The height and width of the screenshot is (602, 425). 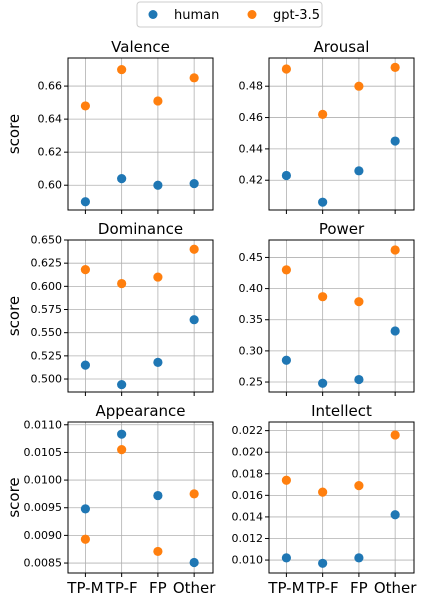 What do you see at coordinates (251, 257) in the screenshot?
I see `y-tick-label: 0.45` at bounding box center [251, 257].